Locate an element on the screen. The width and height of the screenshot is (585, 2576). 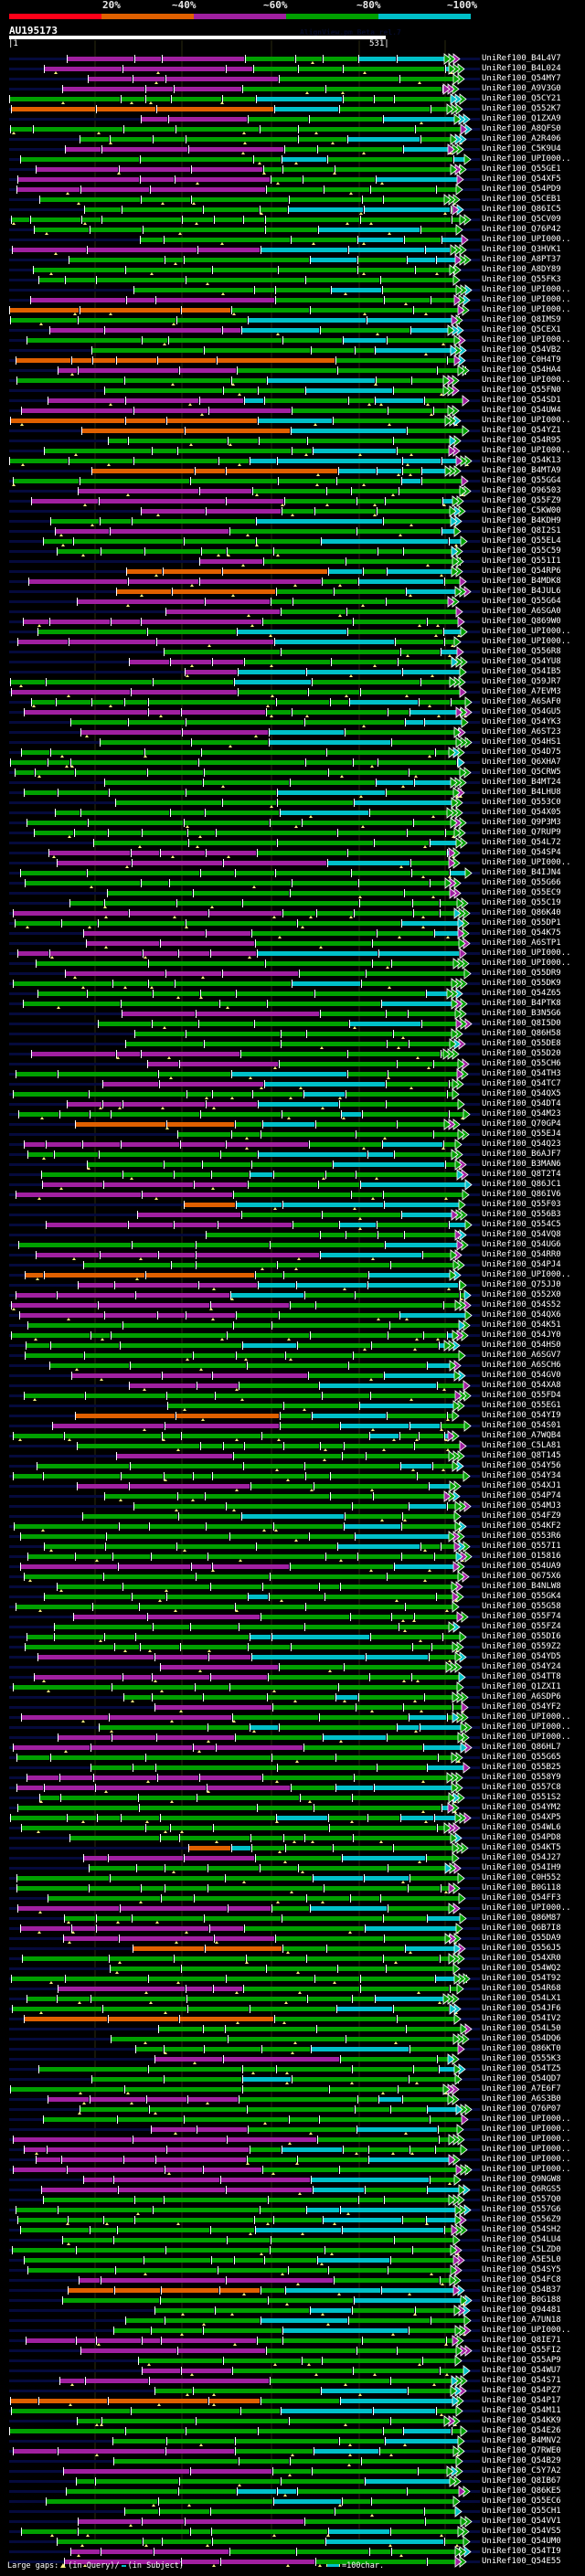
hit-label: UniRef100_Q55FZ4 is located at coordinates (521, 1626).